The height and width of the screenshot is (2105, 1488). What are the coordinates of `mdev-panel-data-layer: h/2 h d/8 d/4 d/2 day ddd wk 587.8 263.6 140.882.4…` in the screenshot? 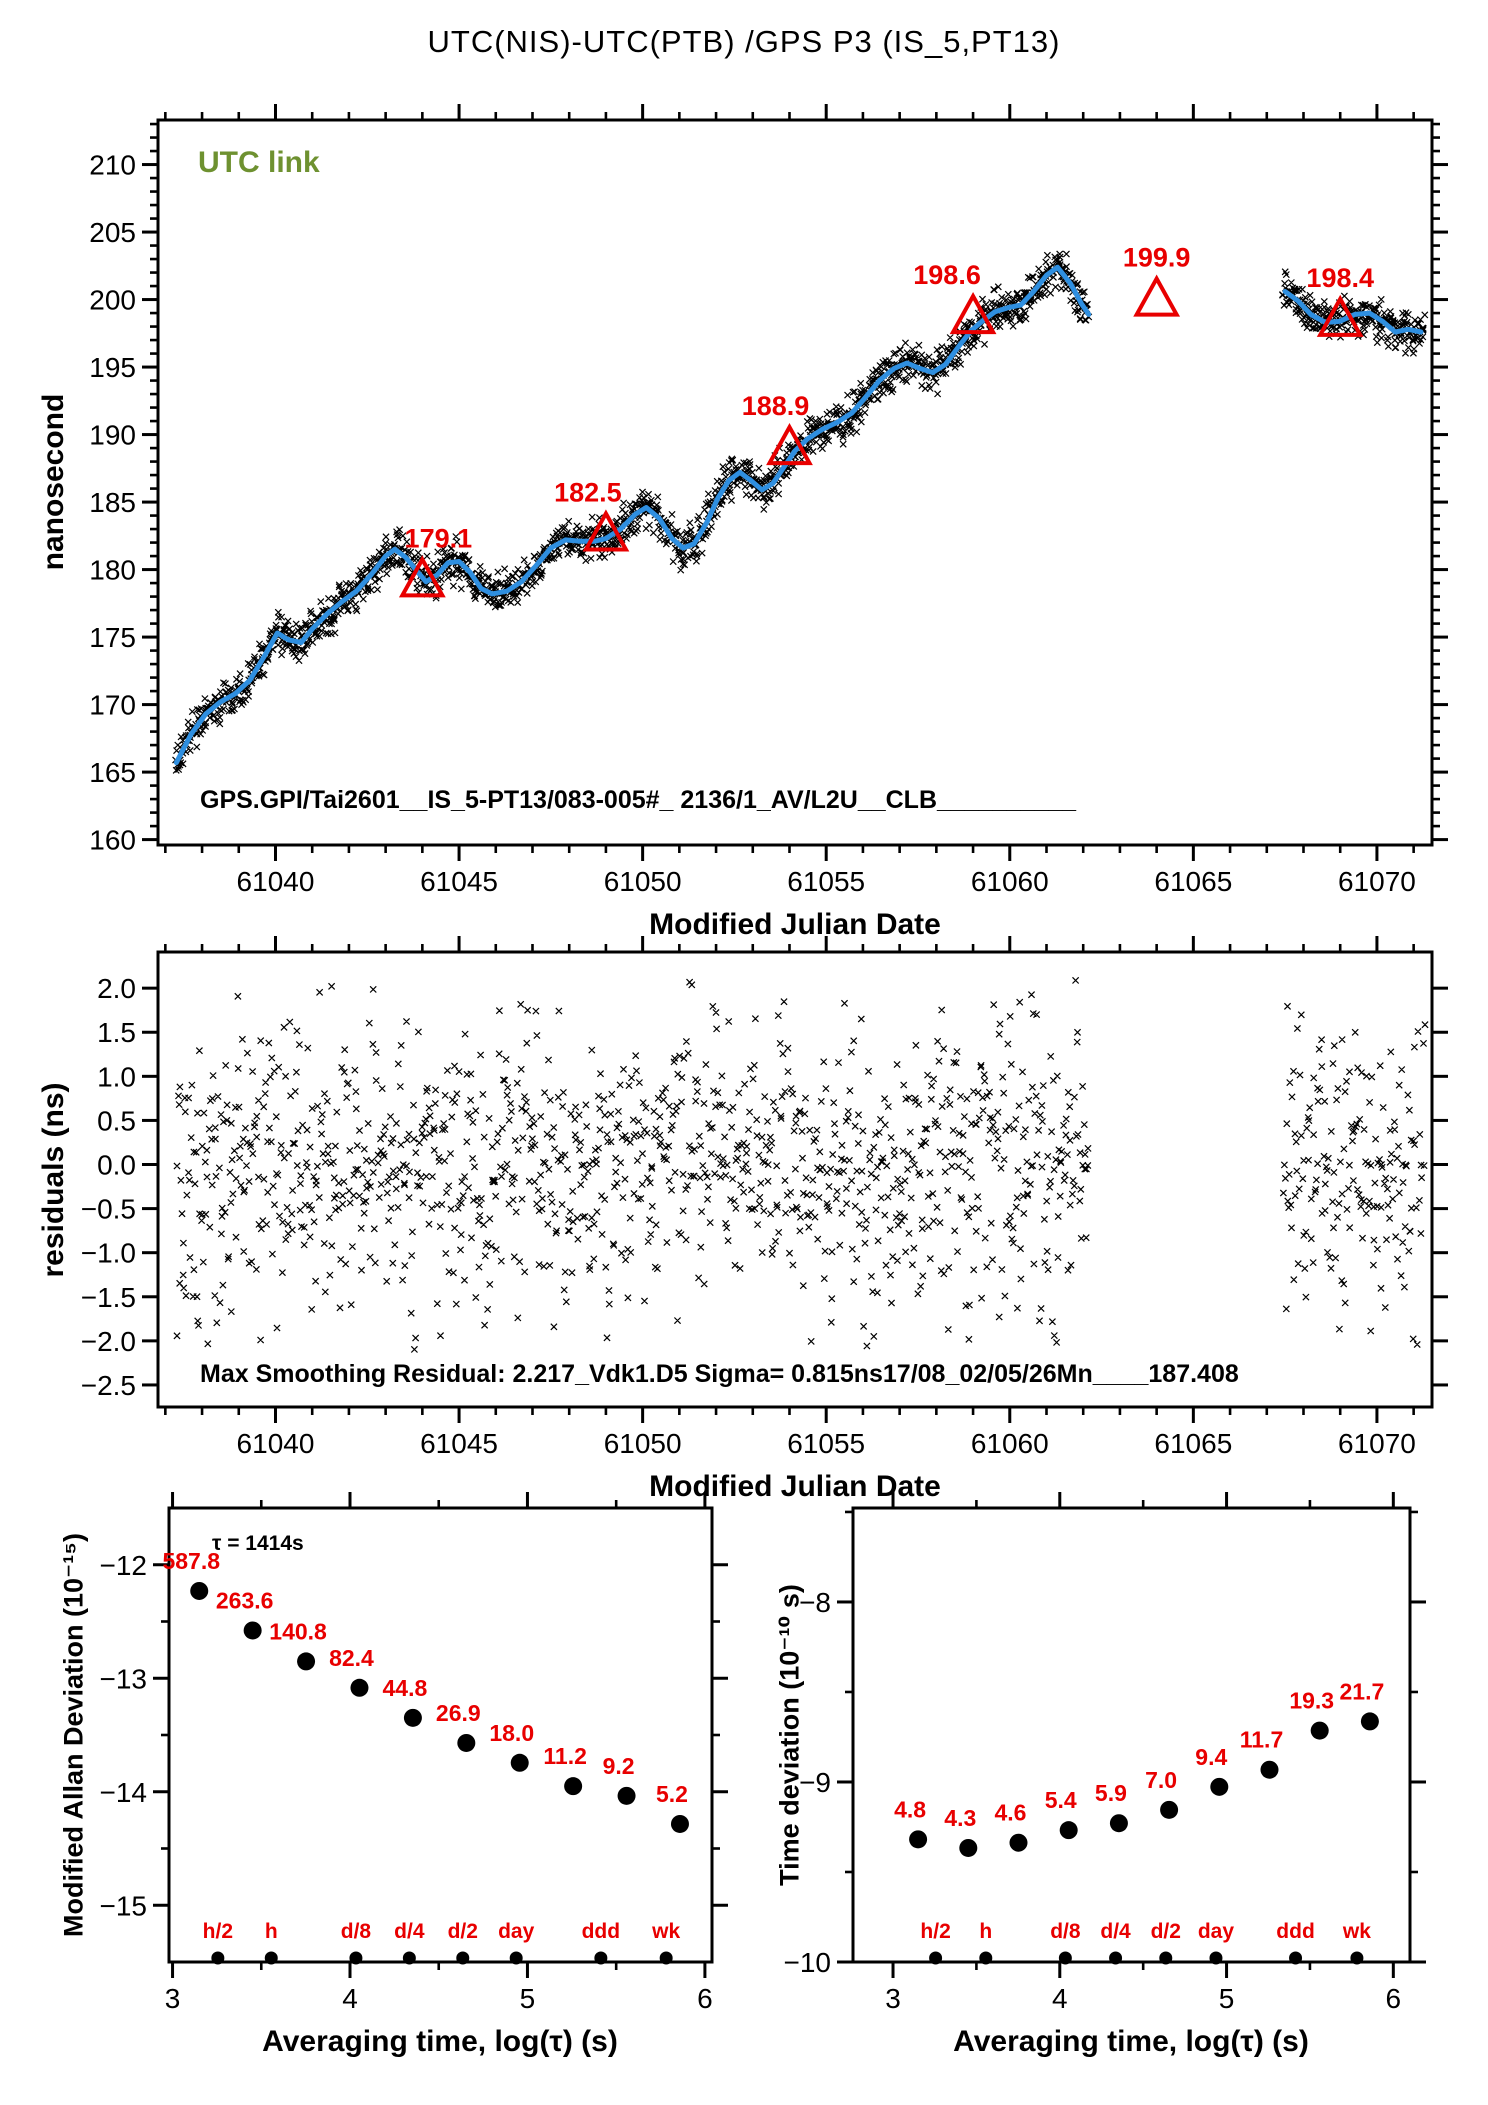 It's located at (425, 1756).